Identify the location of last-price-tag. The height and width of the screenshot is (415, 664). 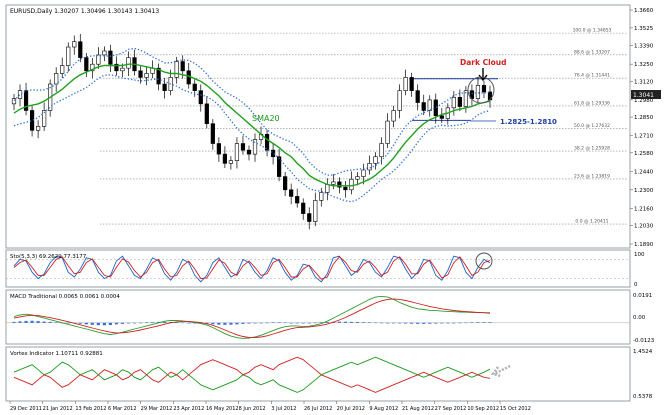
(646, 94).